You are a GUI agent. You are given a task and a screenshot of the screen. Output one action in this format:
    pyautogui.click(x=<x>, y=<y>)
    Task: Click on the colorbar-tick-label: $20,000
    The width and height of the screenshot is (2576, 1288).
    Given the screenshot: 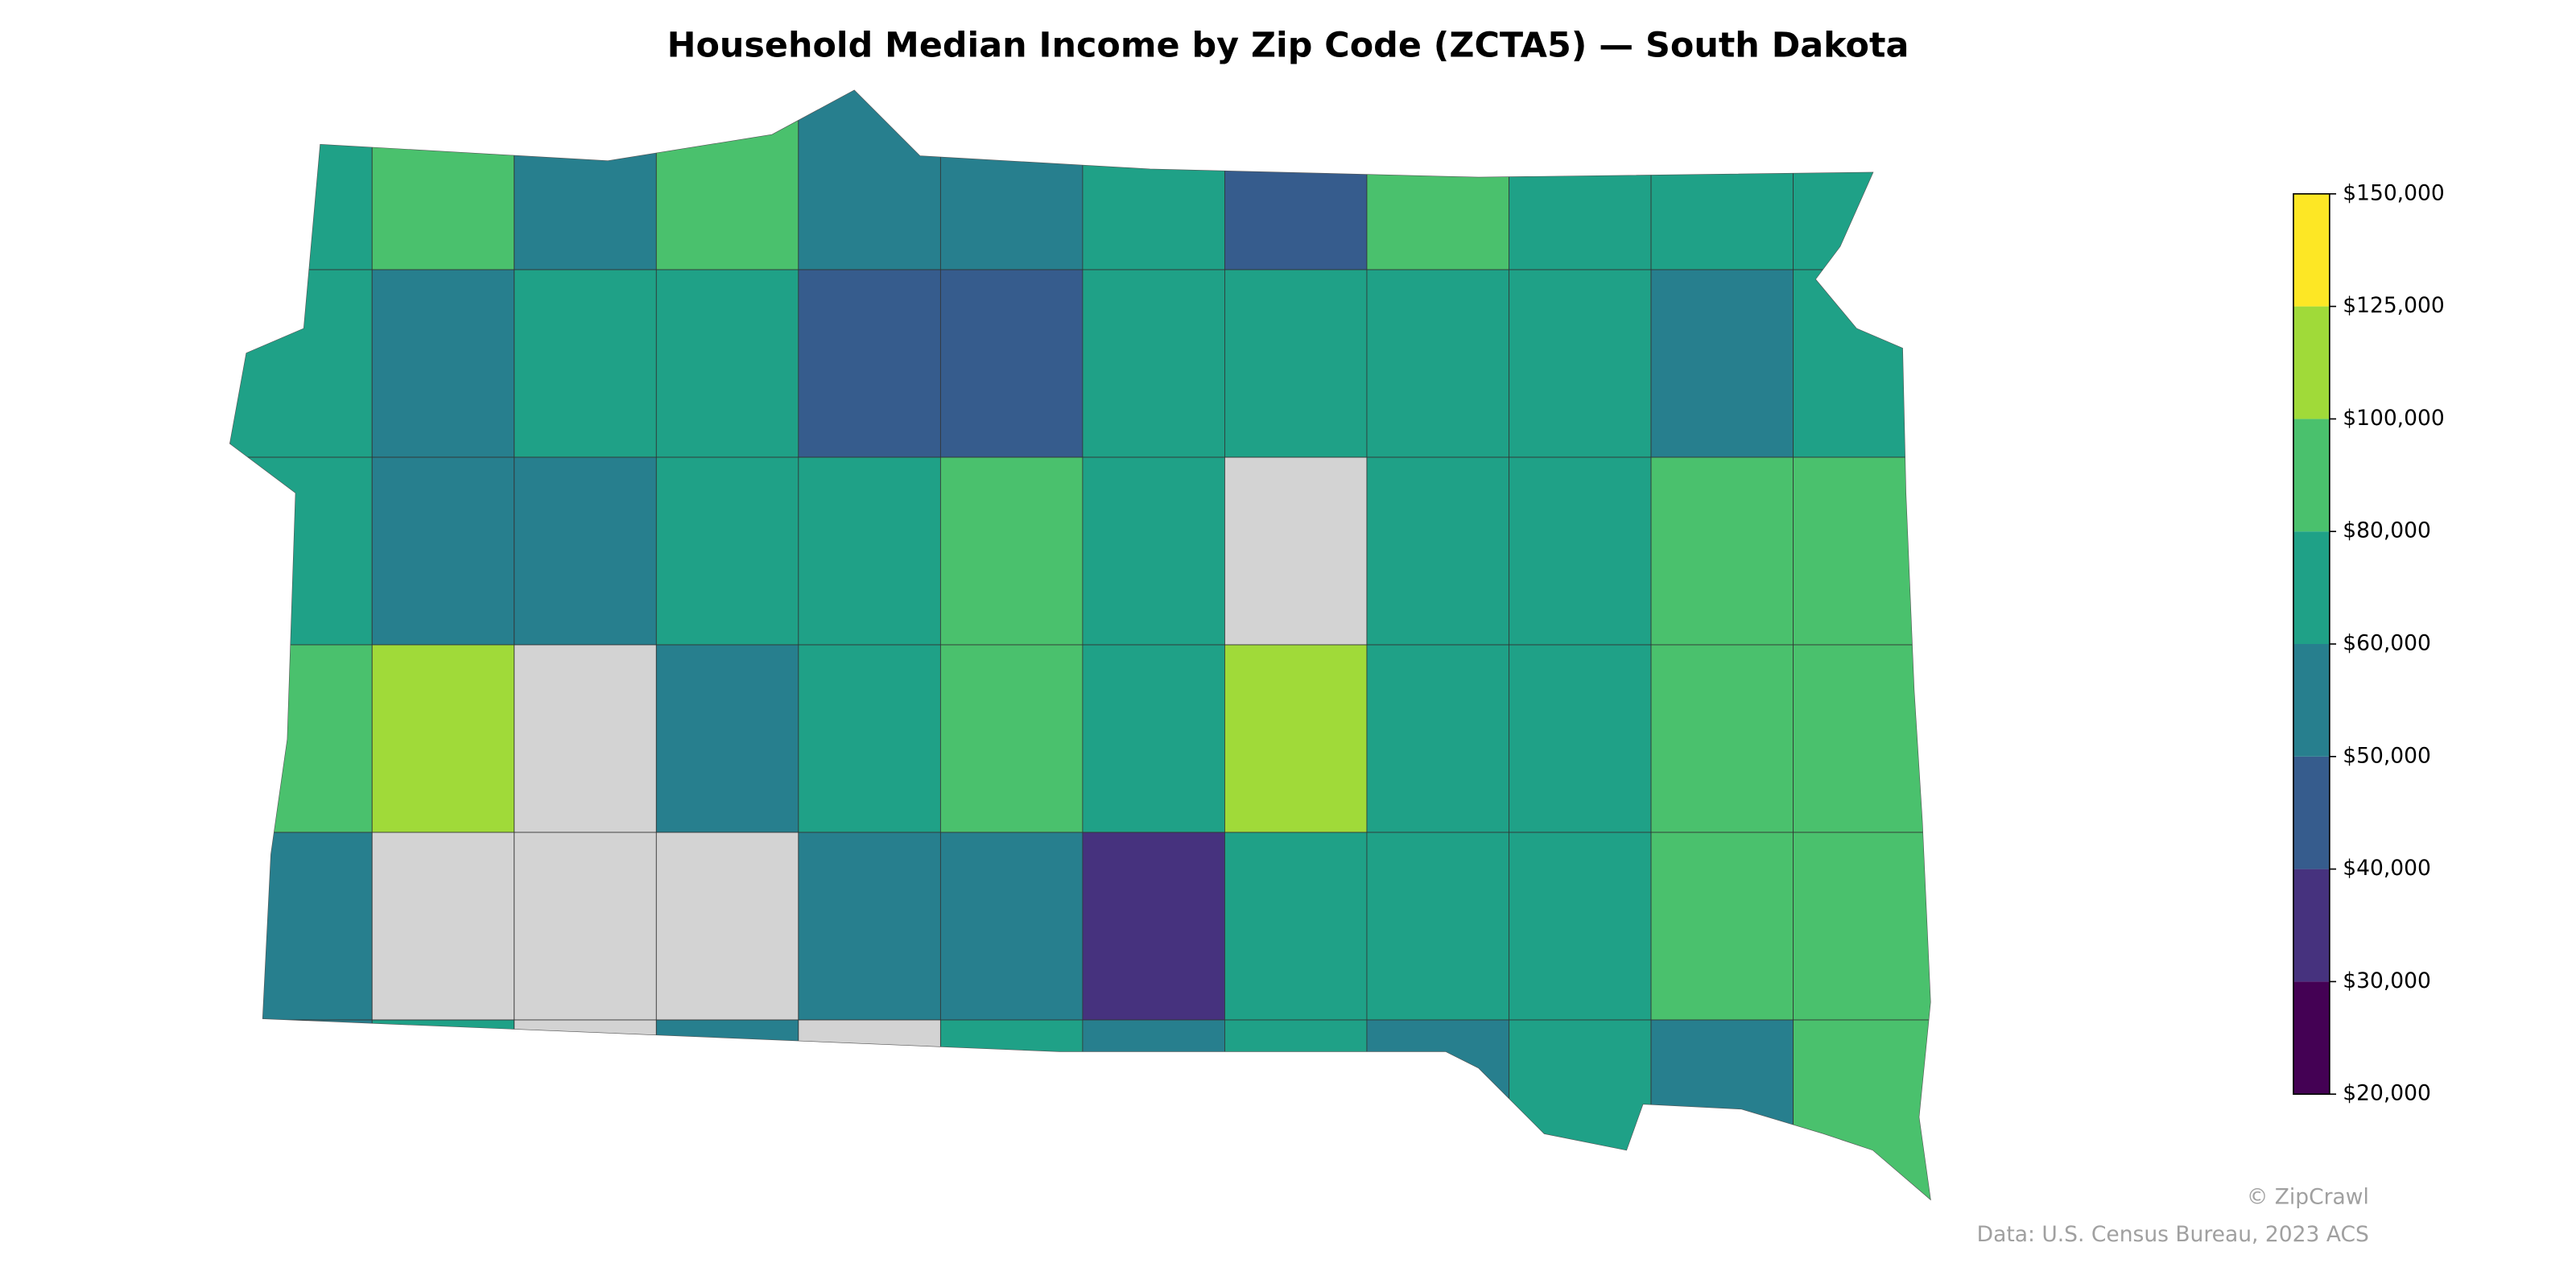 What is the action you would take?
    pyautogui.click(x=2387, y=1093)
    